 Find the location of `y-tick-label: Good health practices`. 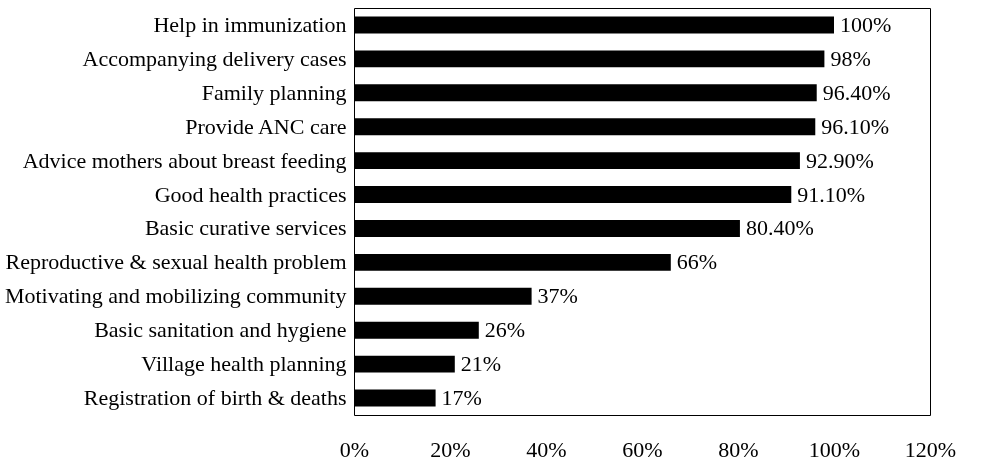

y-tick-label: Good health practices is located at coordinates (250, 194).